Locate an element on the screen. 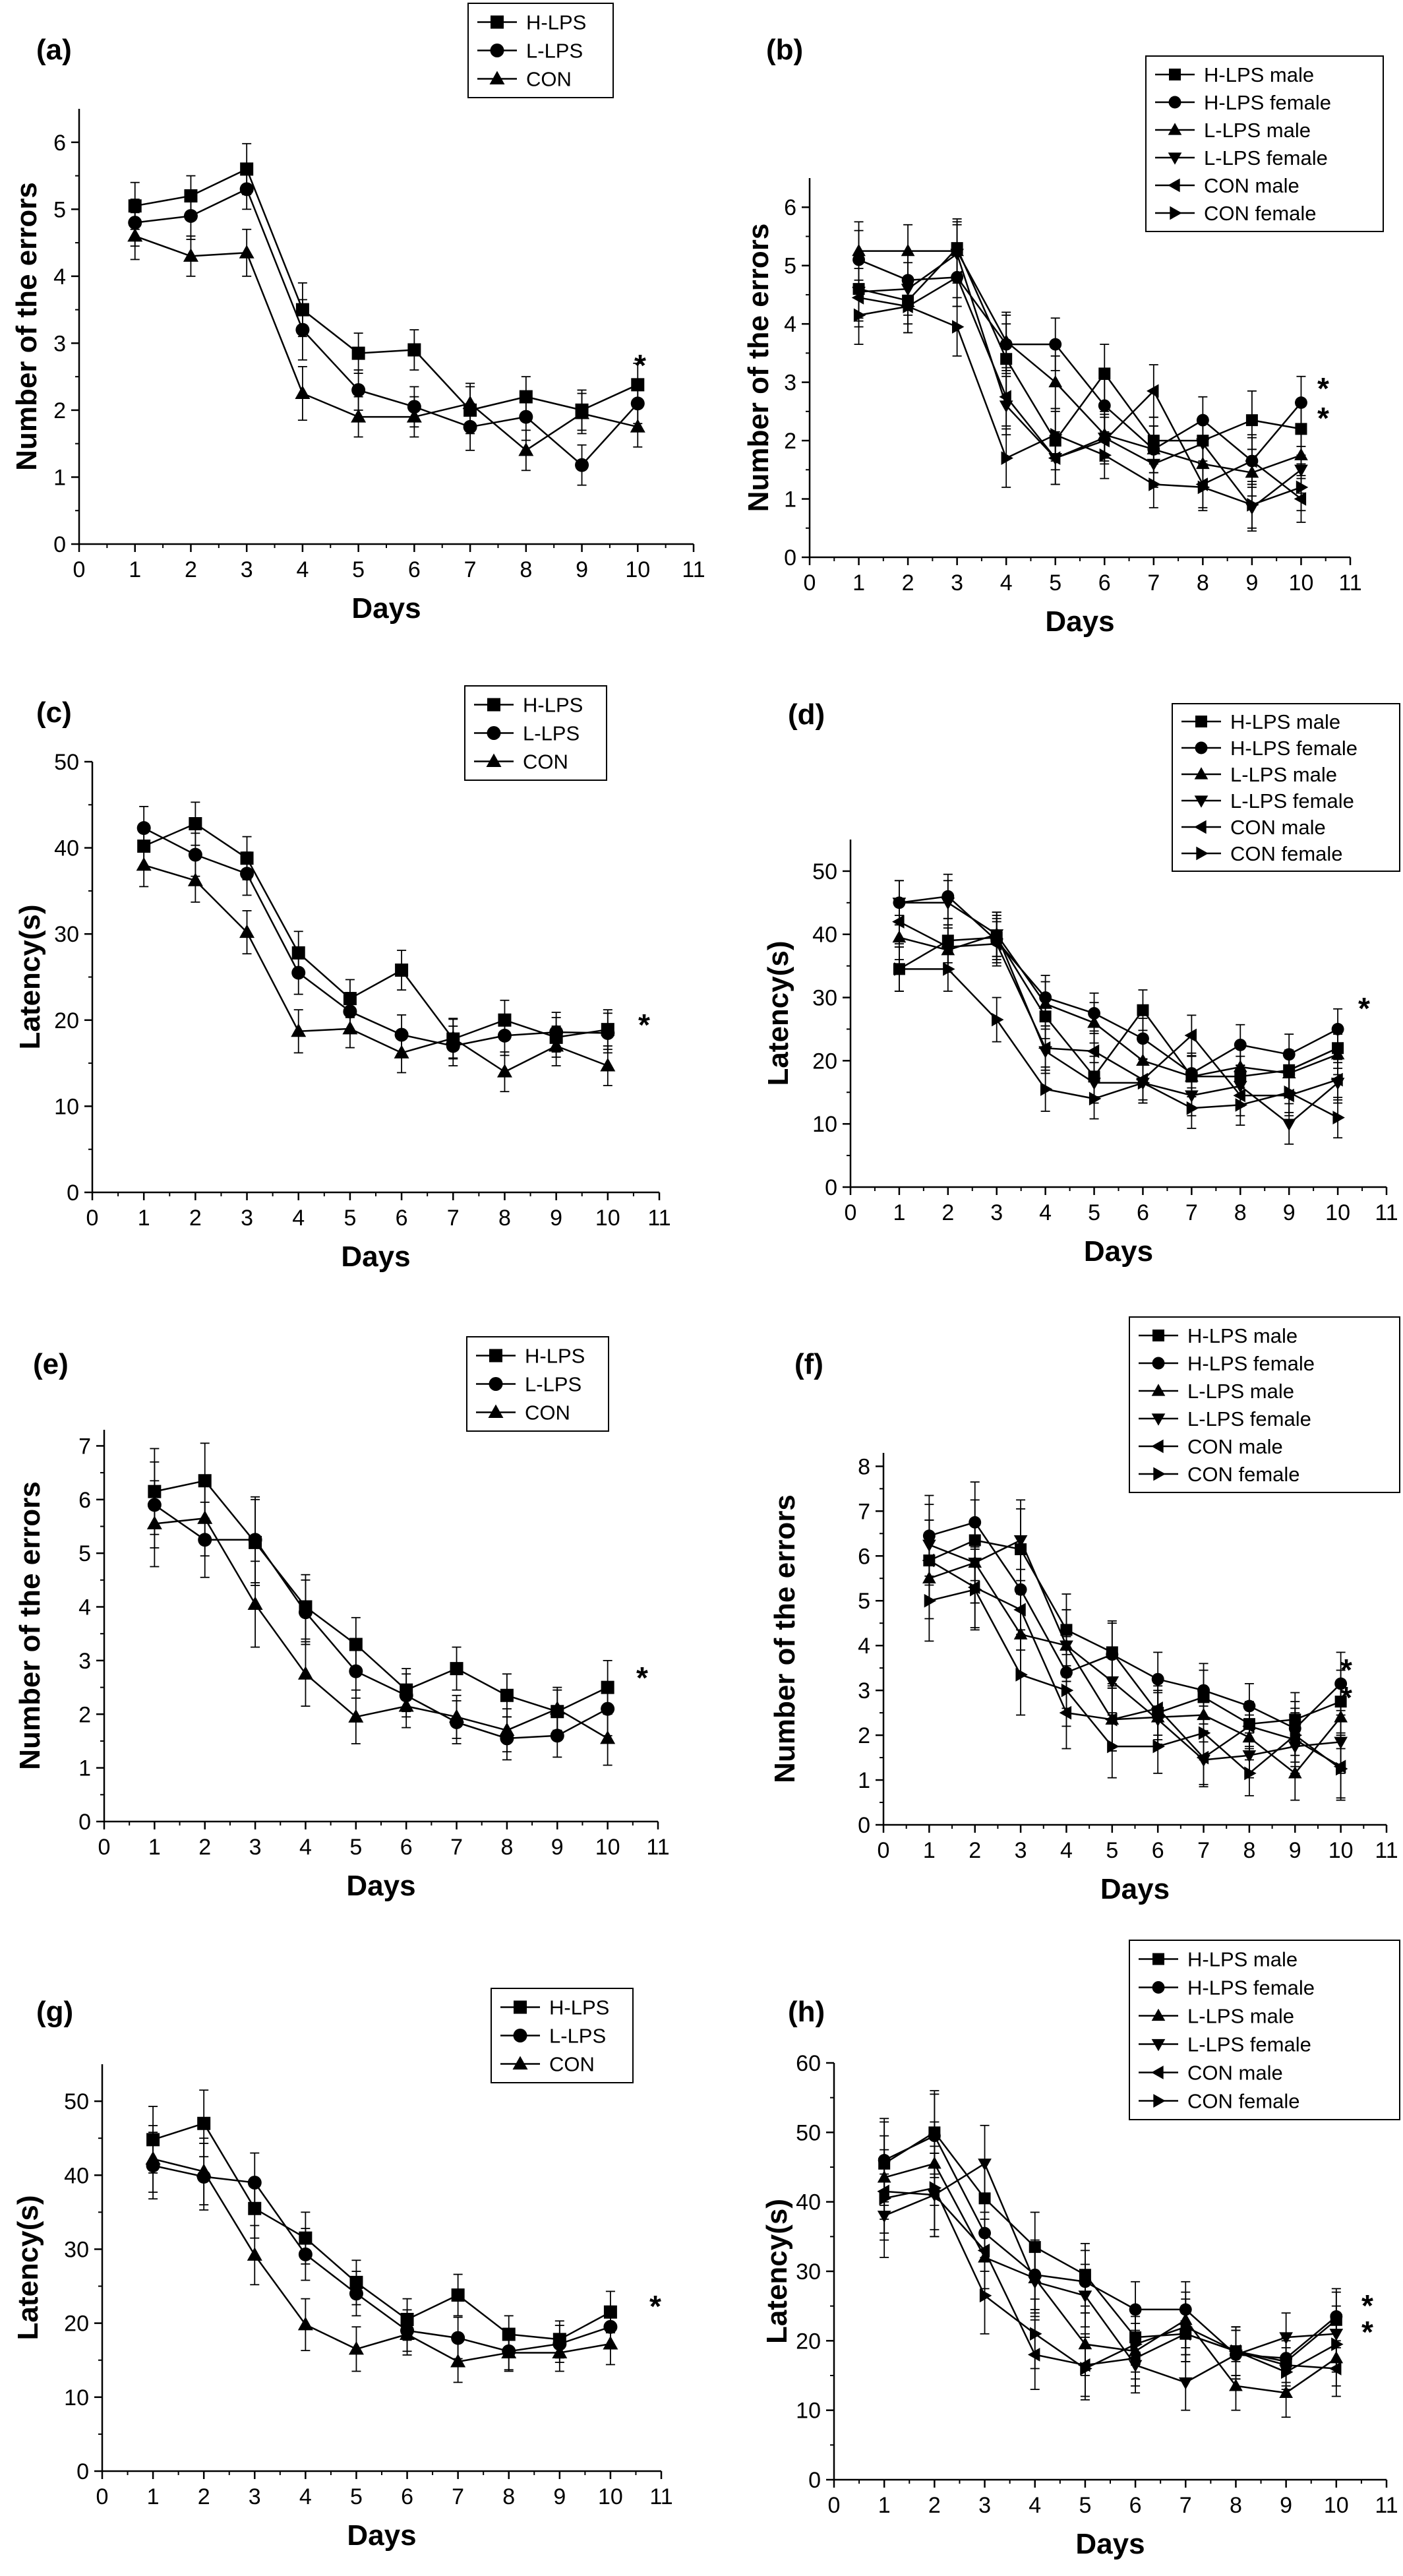 This screenshot has height=2576, width=1403. legend-entry-label: CON female is located at coordinates (1260, 213).